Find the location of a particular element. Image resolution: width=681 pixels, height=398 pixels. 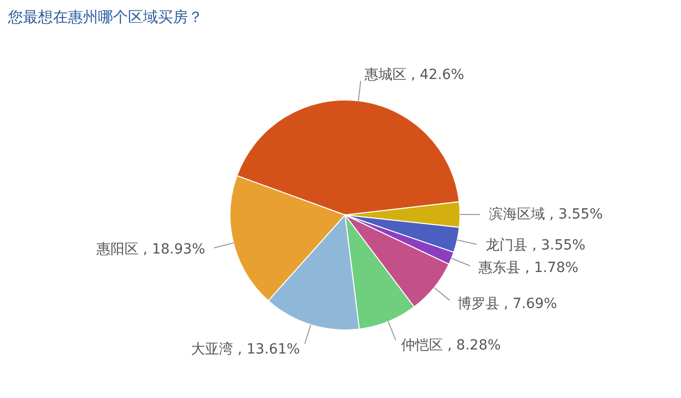

slice-label: 仲恺区 , 8.28% is located at coordinates (450, 346).